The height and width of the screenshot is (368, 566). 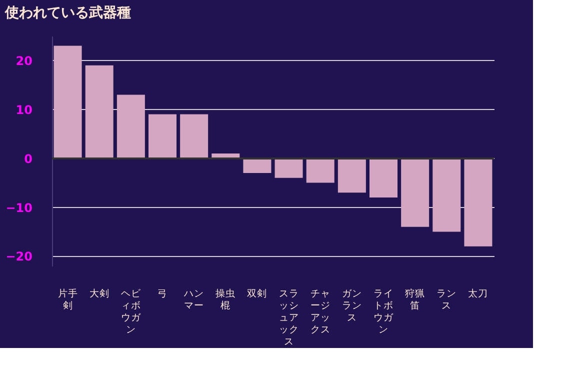 What do you see at coordinates (24, 61) in the screenshot?
I see `y-tick-label: 20` at bounding box center [24, 61].